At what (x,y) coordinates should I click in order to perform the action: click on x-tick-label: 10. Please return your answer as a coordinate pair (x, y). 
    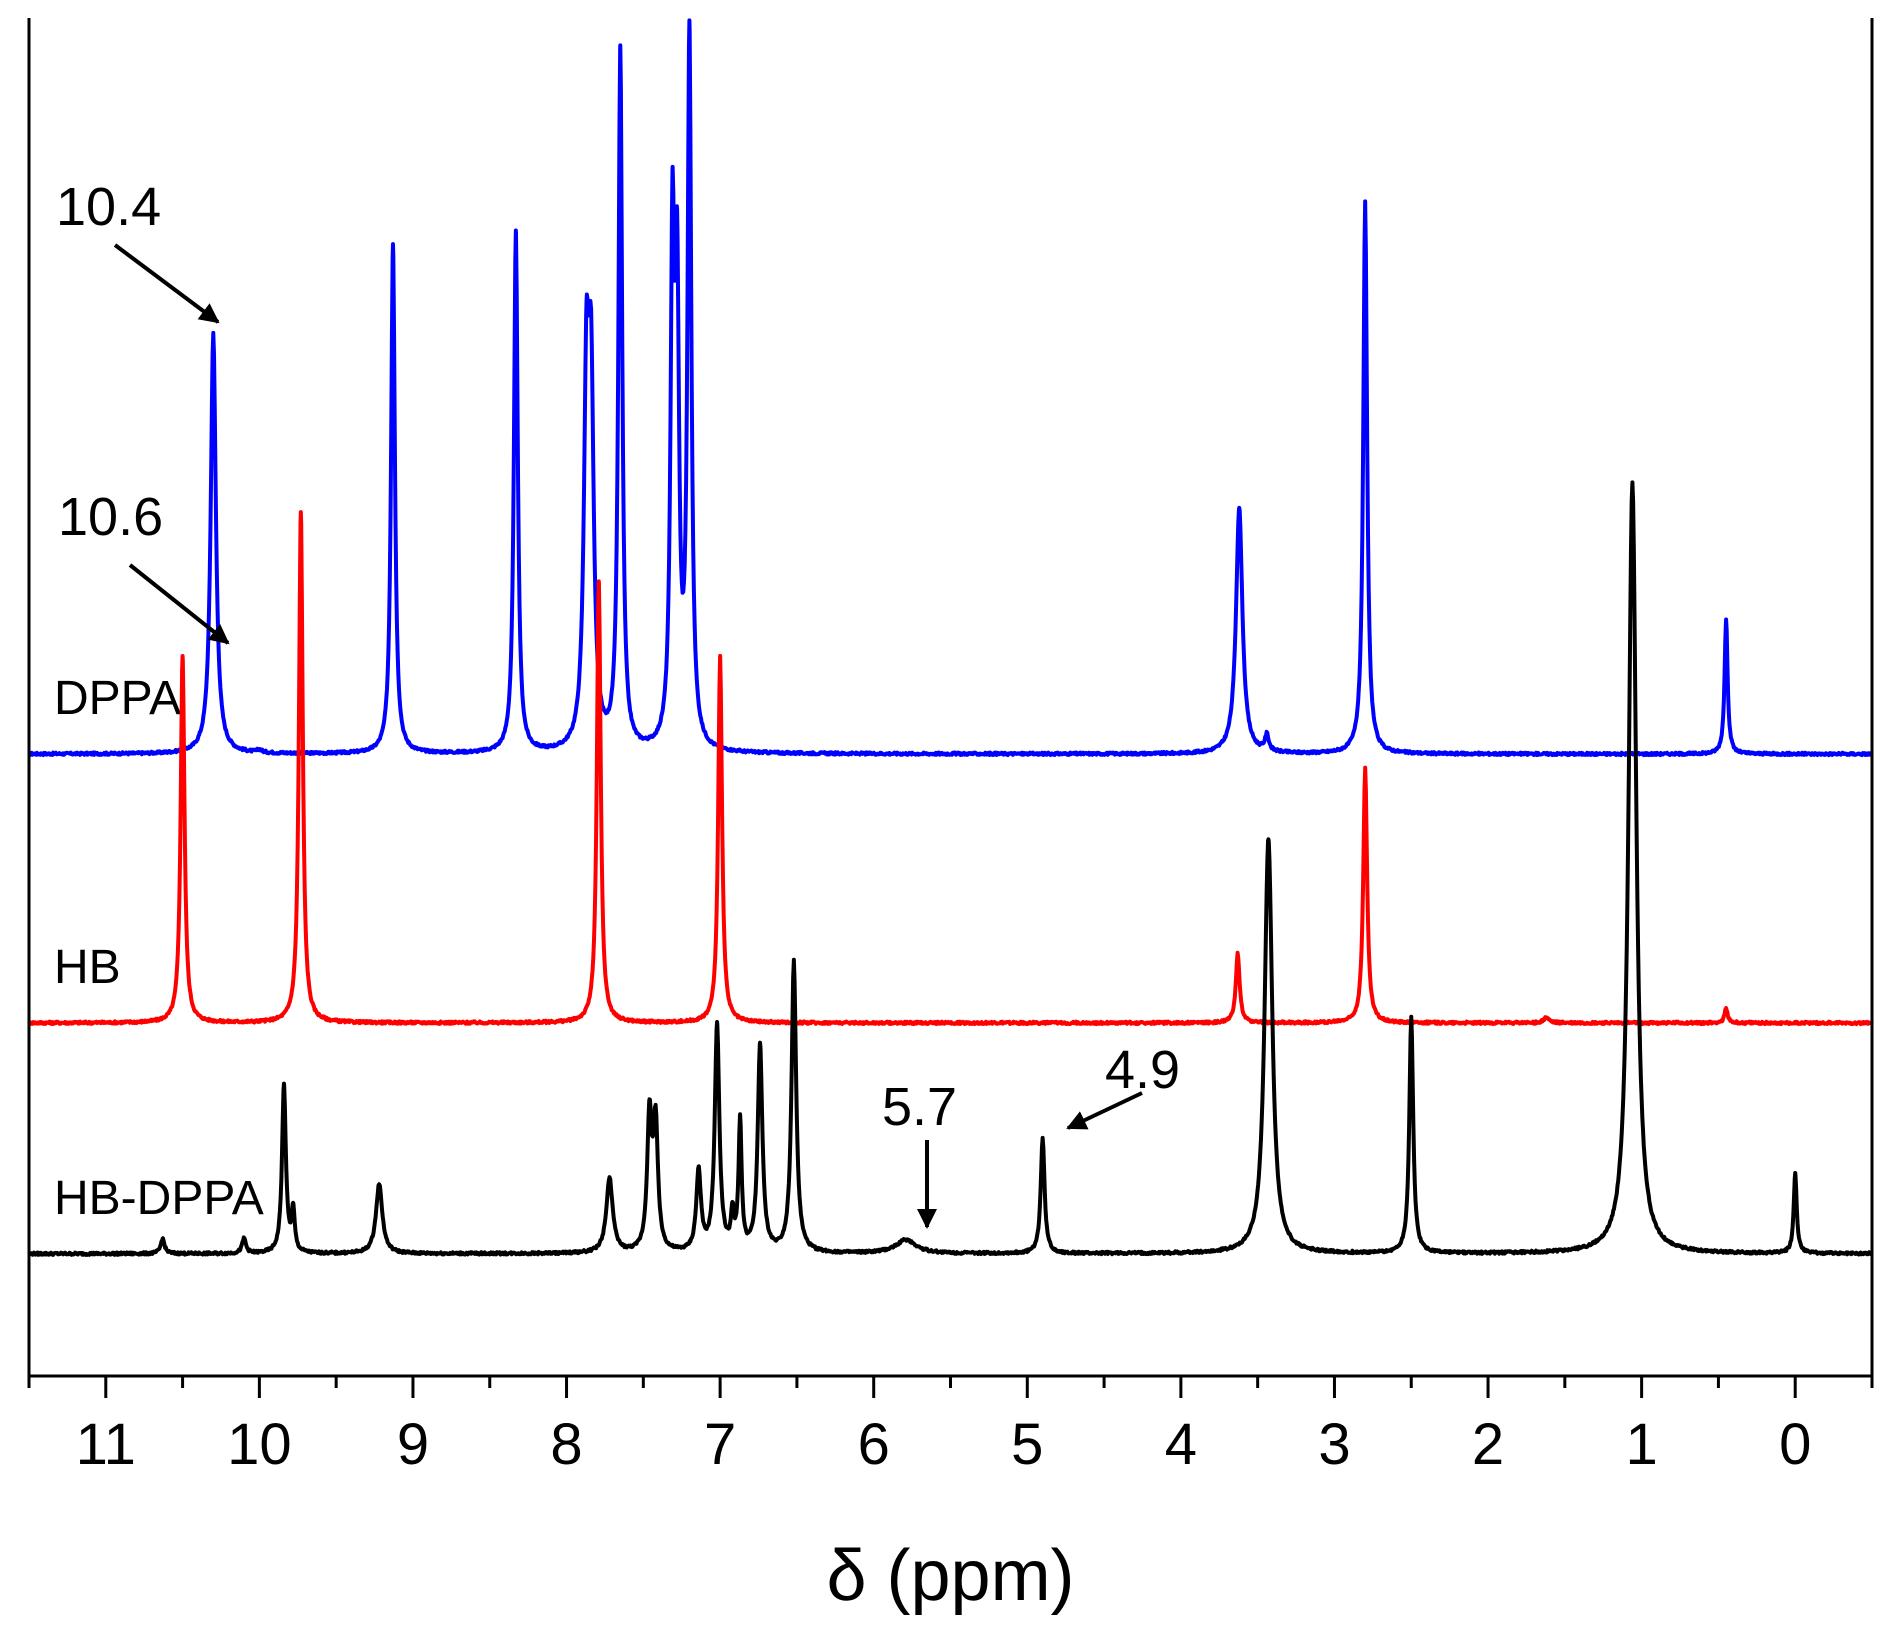
    Looking at the image, I should click on (259, 1444).